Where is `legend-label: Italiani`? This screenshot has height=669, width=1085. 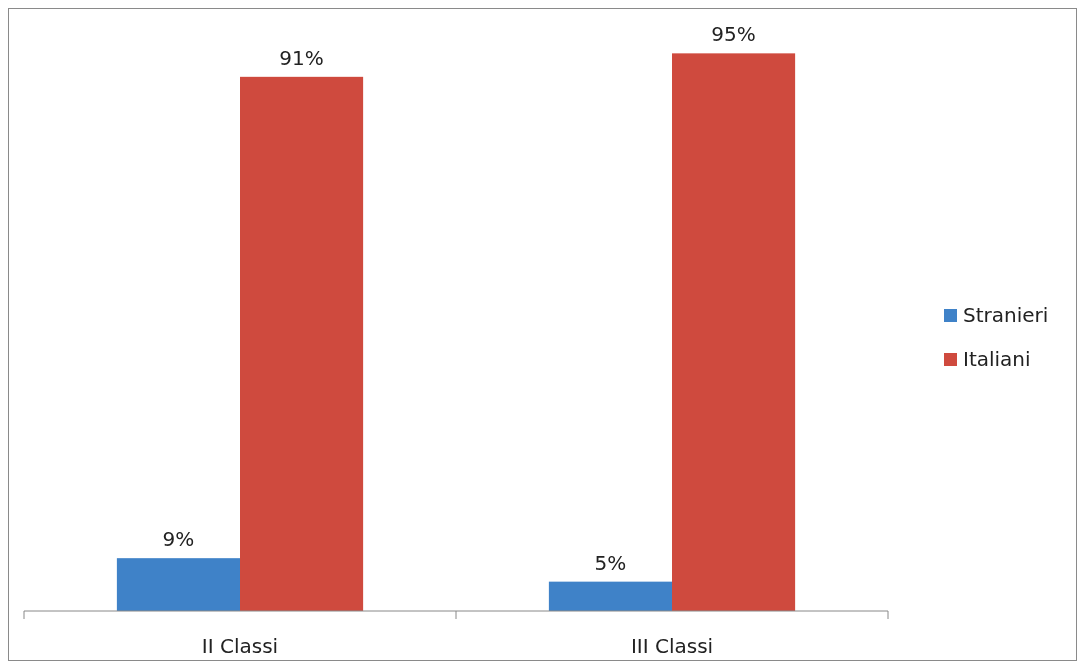
legend-label: Italiani is located at coordinates (997, 359).